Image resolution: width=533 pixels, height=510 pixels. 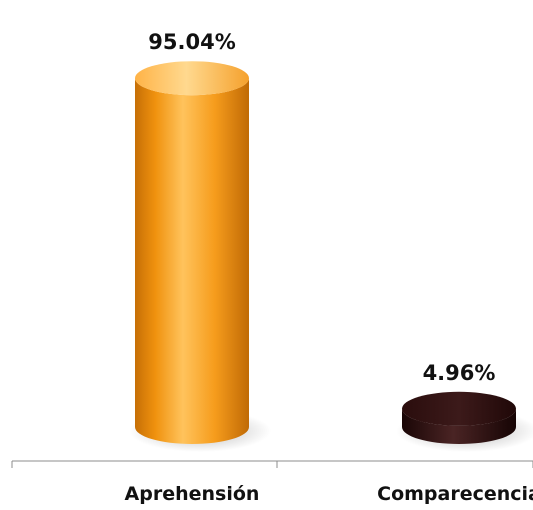 I want to click on bar-body, so click(x=459, y=426).